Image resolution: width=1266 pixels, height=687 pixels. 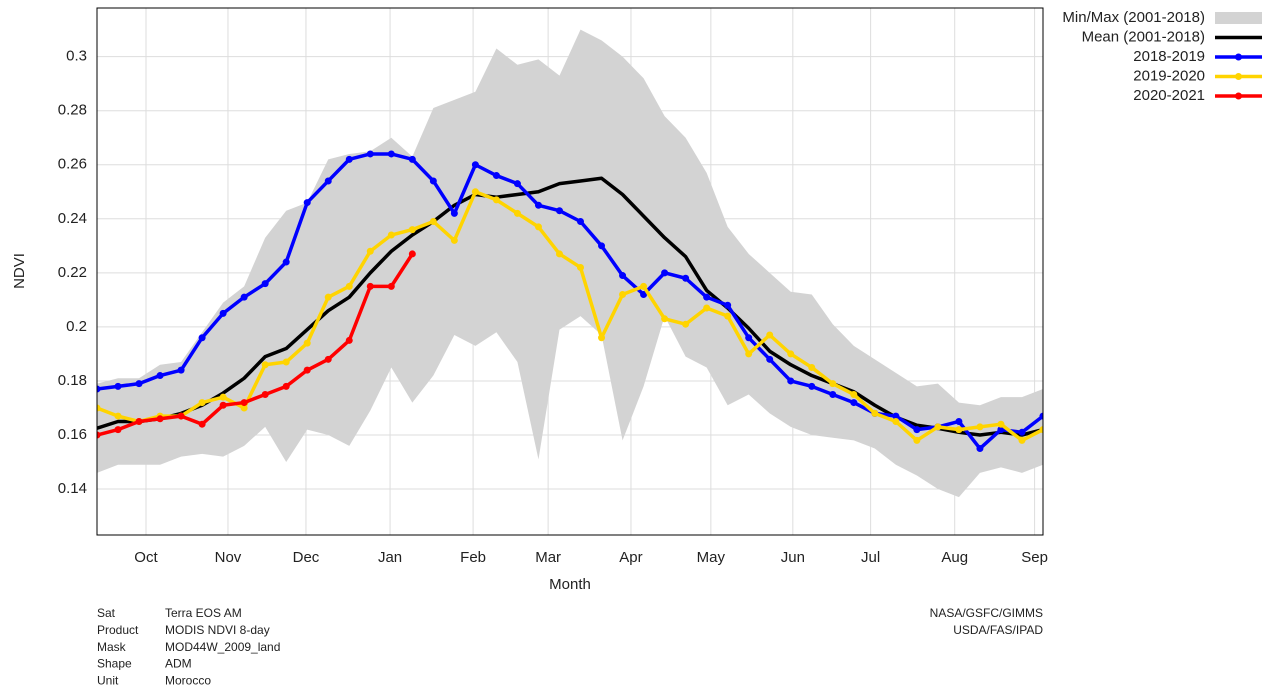 What do you see at coordinates (228, 557) in the screenshot?
I see `x-tick-label: Nov` at bounding box center [228, 557].